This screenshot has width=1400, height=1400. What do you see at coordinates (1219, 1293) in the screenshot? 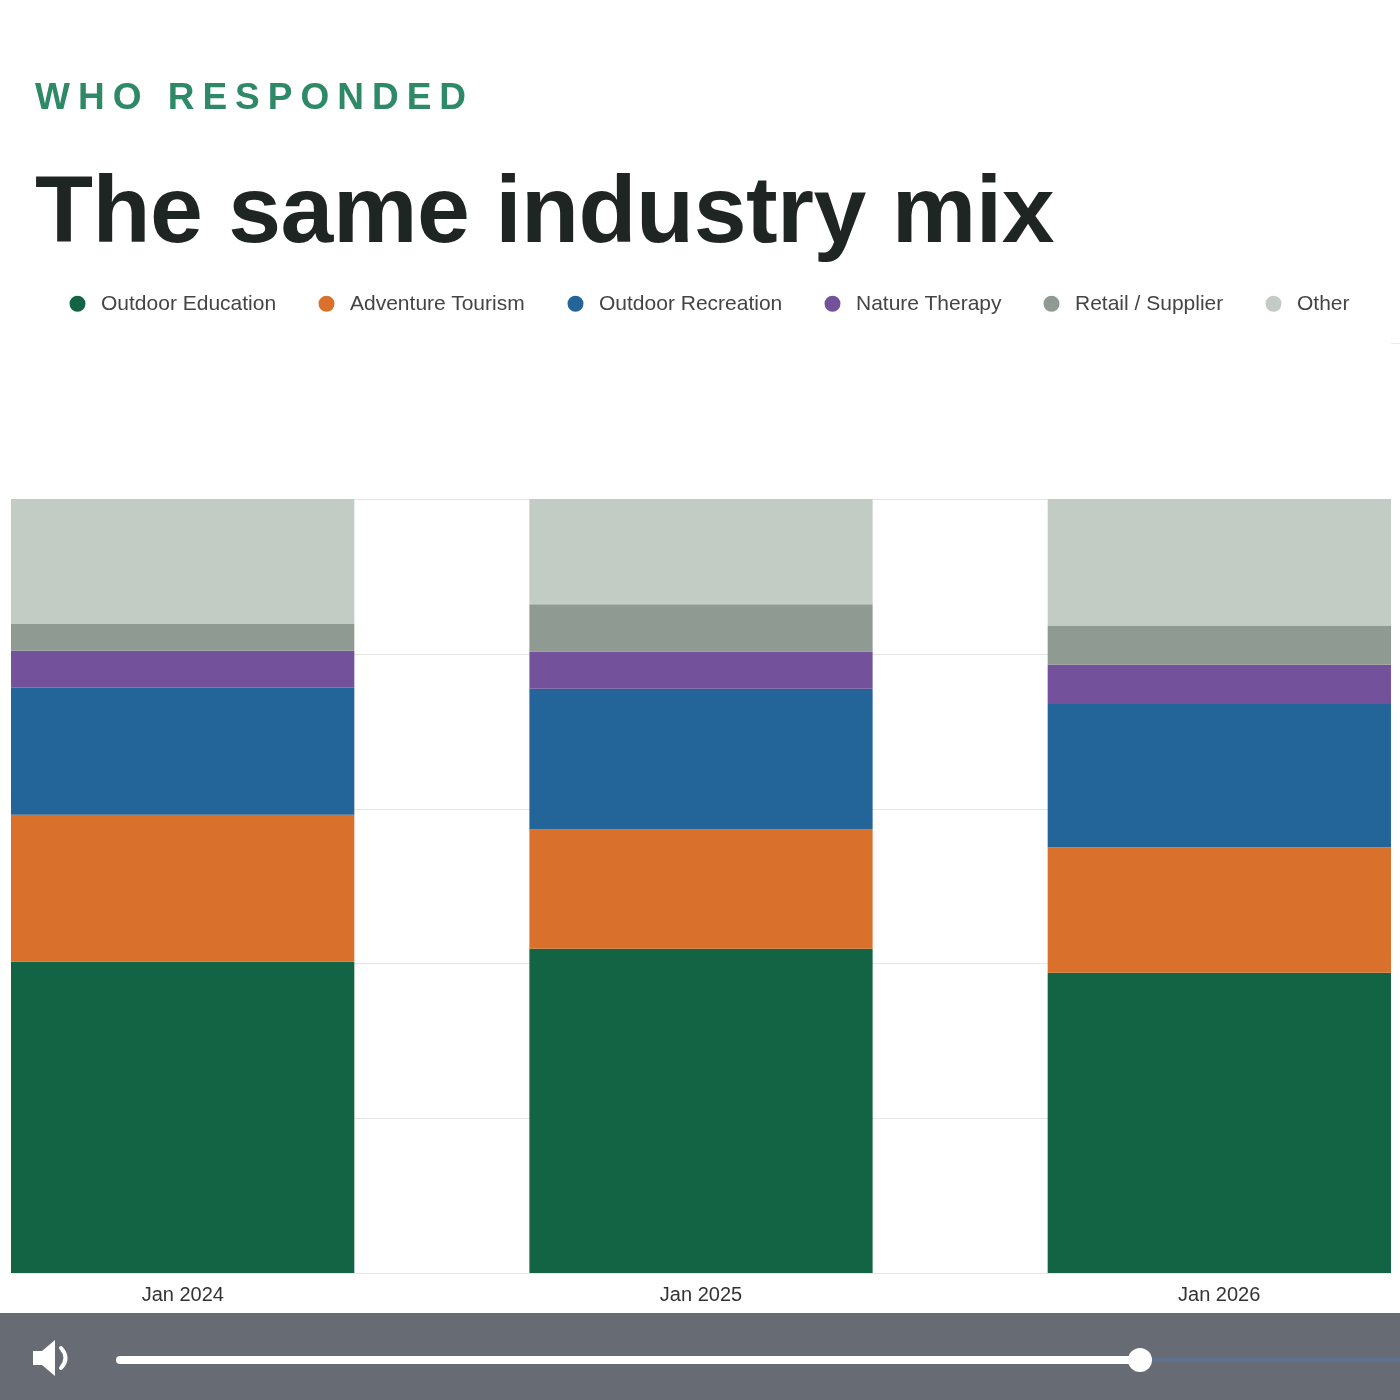
I see `x-tick-label: Jan 2026` at bounding box center [1219, 1293].